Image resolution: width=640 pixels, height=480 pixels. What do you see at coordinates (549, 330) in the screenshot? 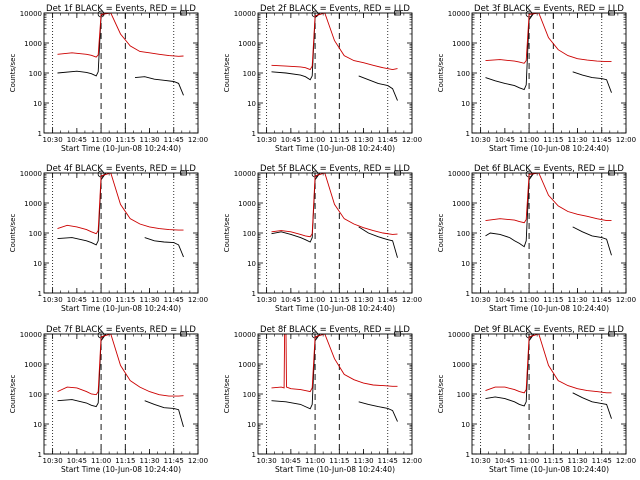
I see `panel-title: Det 9f BLACK = Events, RED = LLD` at bounding box center [549, 330].